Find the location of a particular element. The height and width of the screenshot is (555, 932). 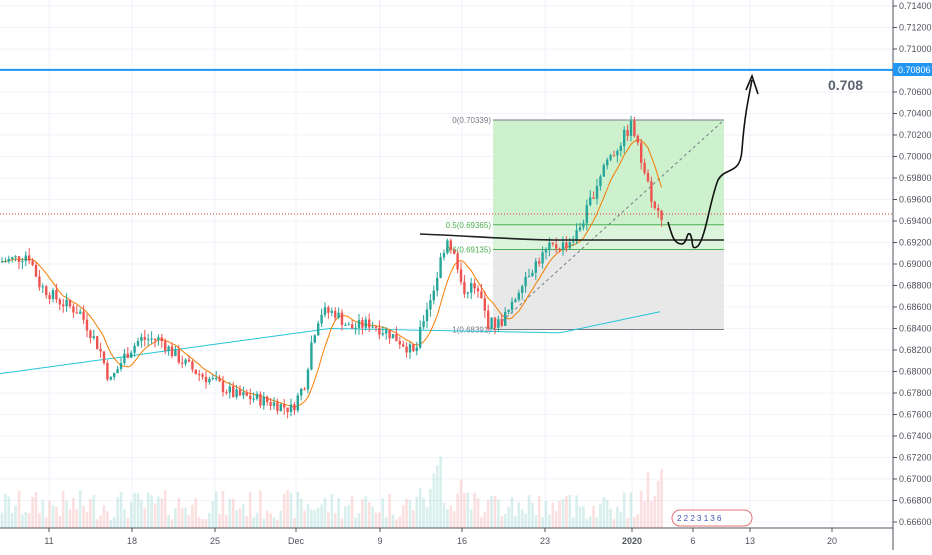

y-tick-label: 0.66600 is located at coordinates (915, 522).